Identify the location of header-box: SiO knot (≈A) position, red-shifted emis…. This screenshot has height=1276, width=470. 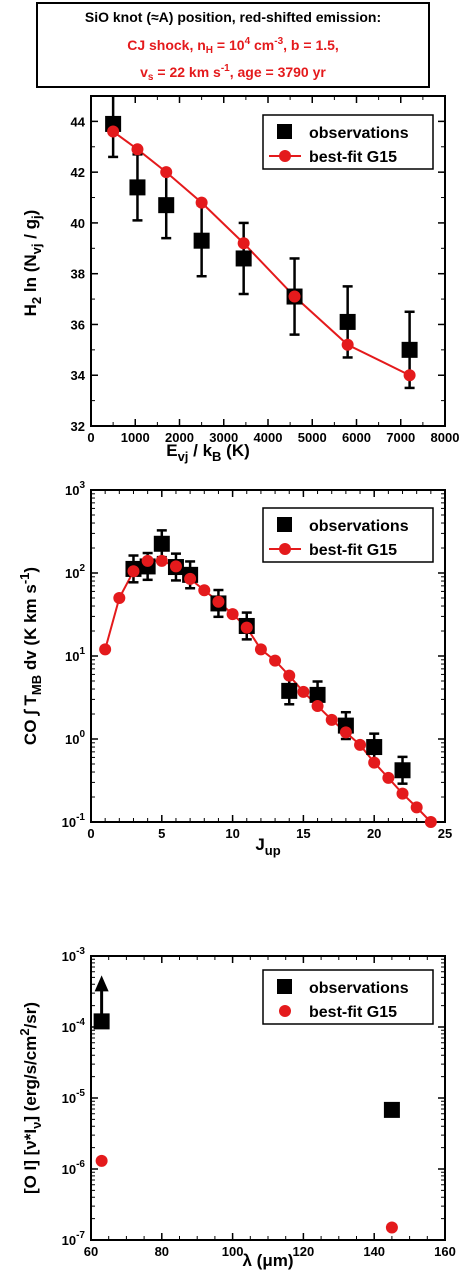
(233, 45).